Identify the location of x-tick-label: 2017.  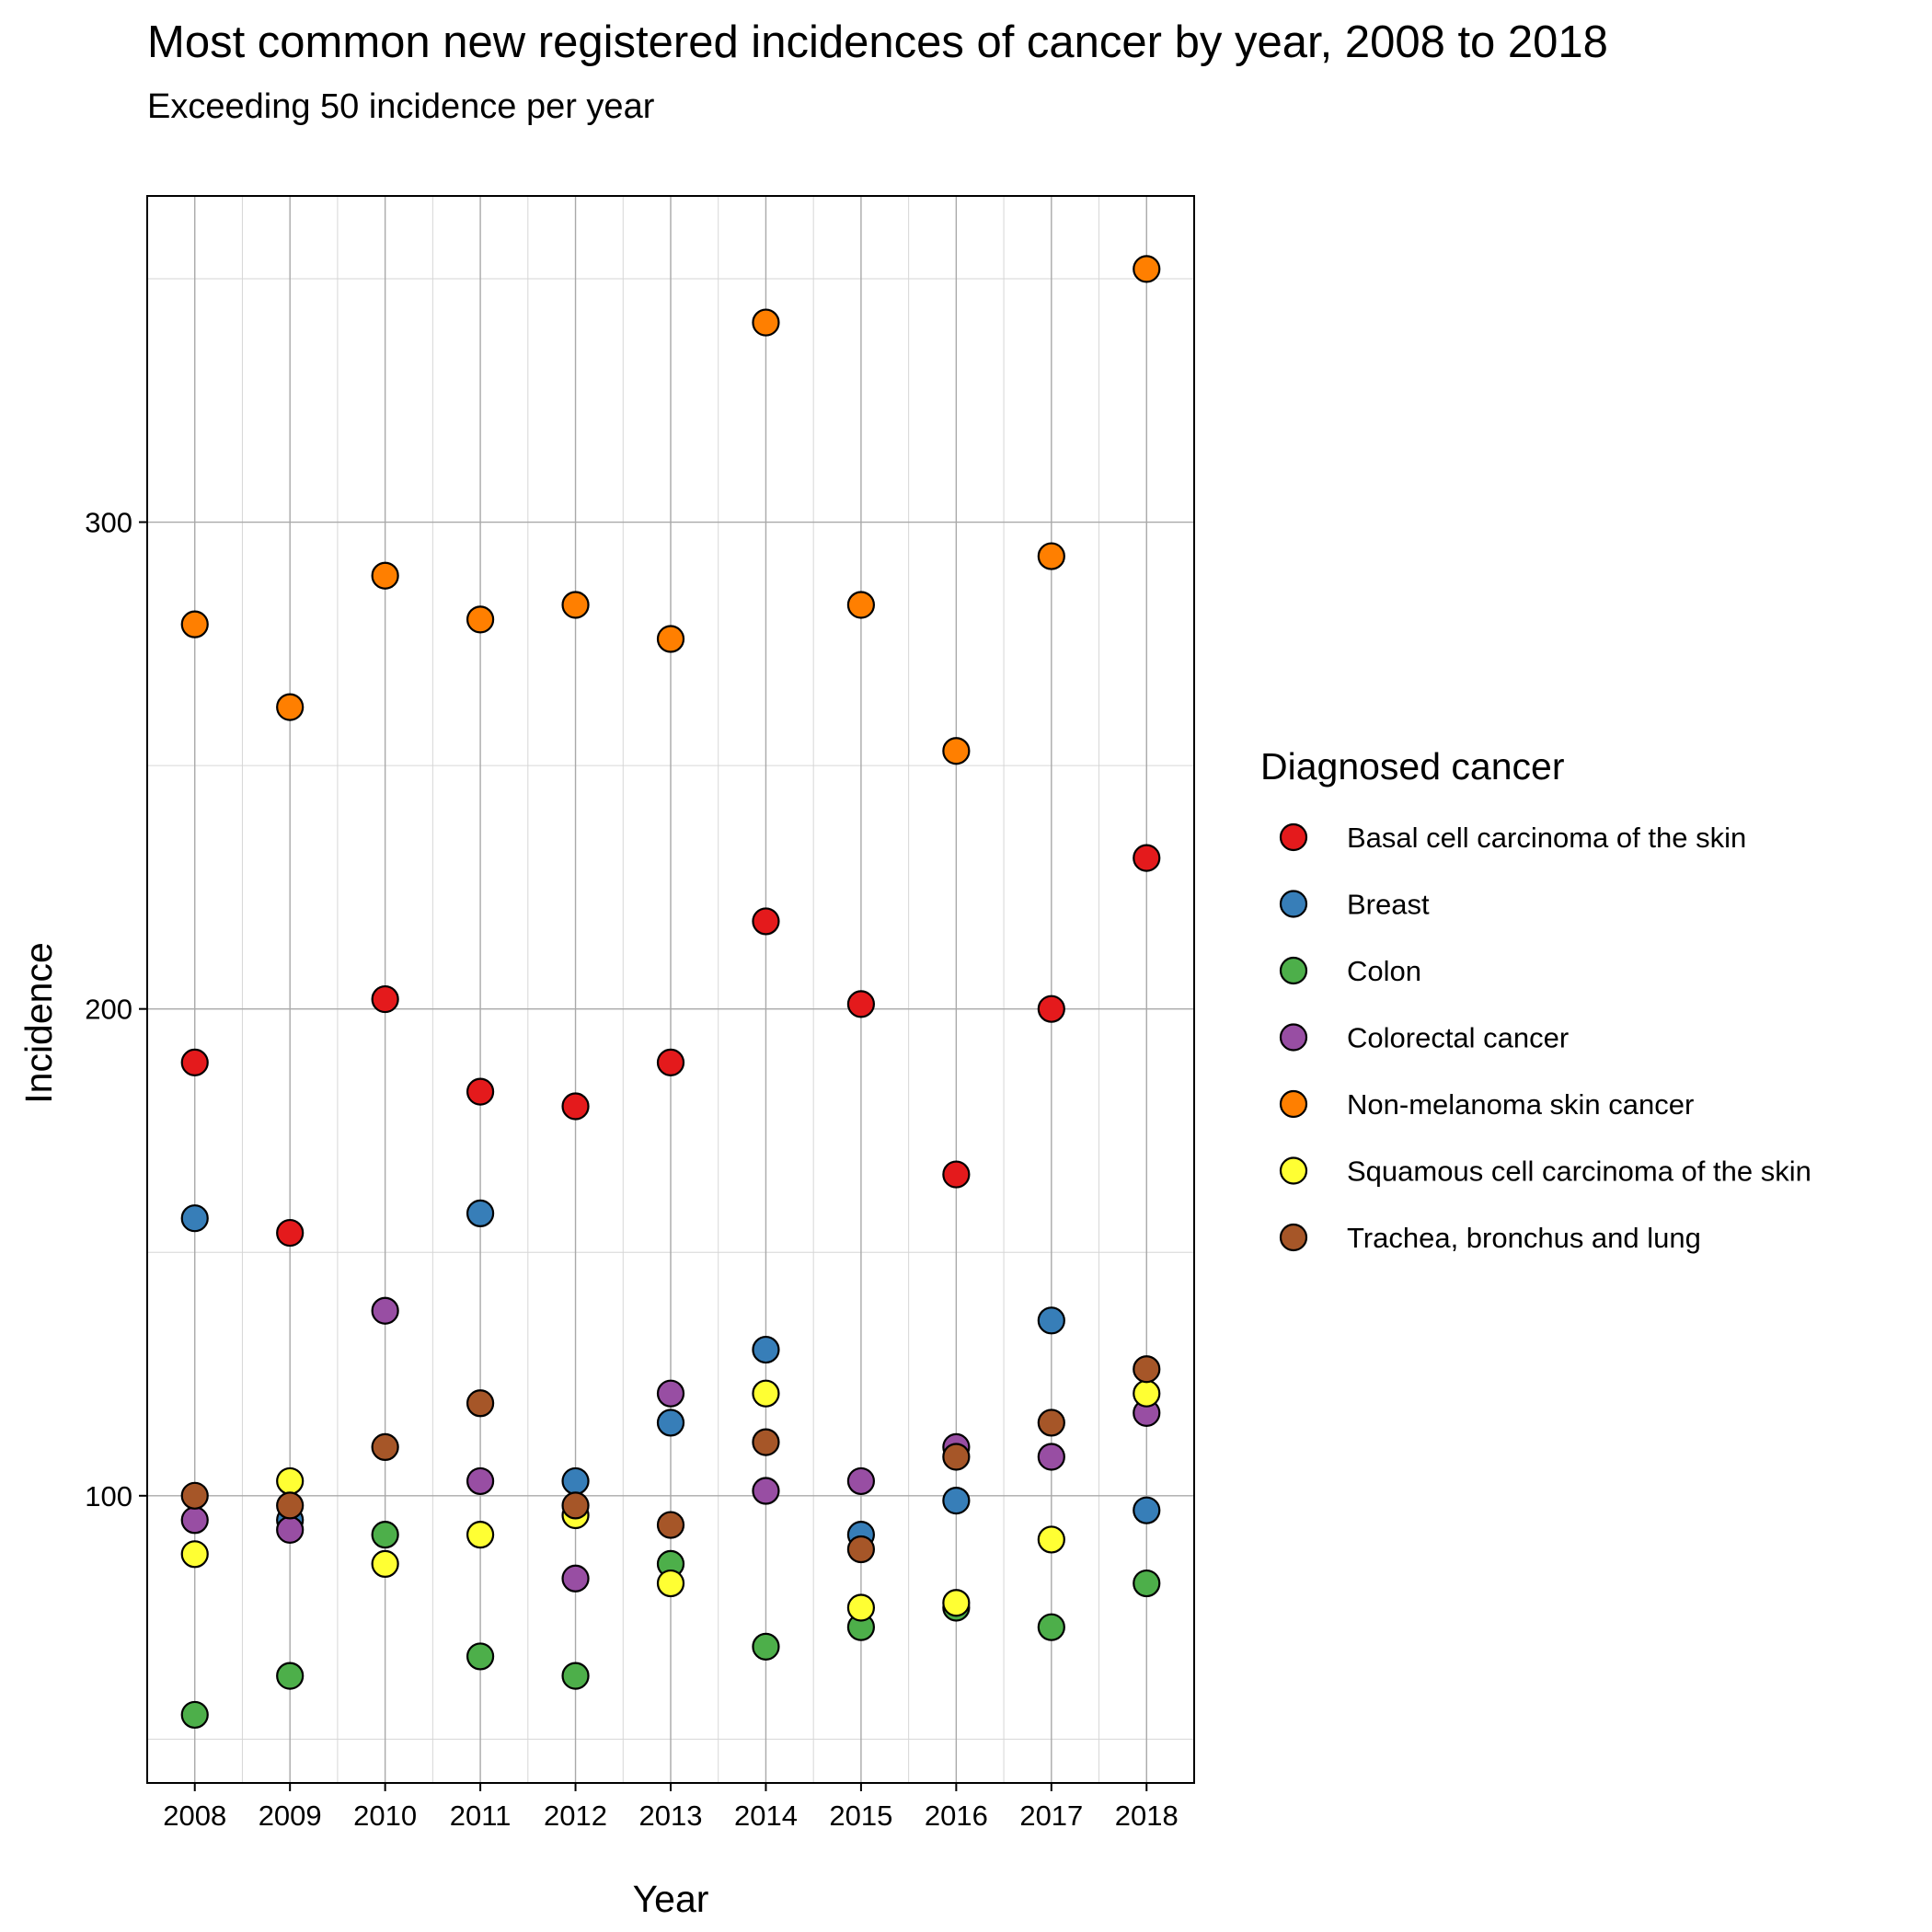
(1051, 1816).